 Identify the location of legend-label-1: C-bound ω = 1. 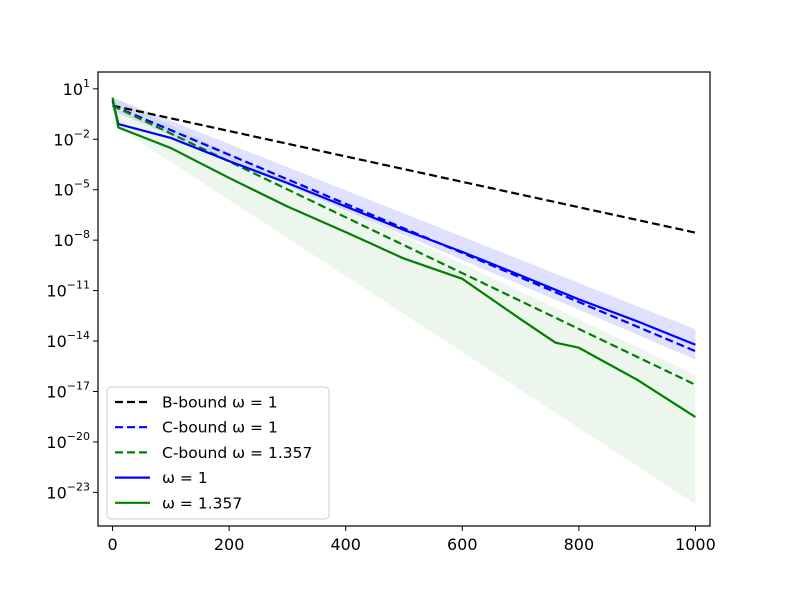
(220, 428).